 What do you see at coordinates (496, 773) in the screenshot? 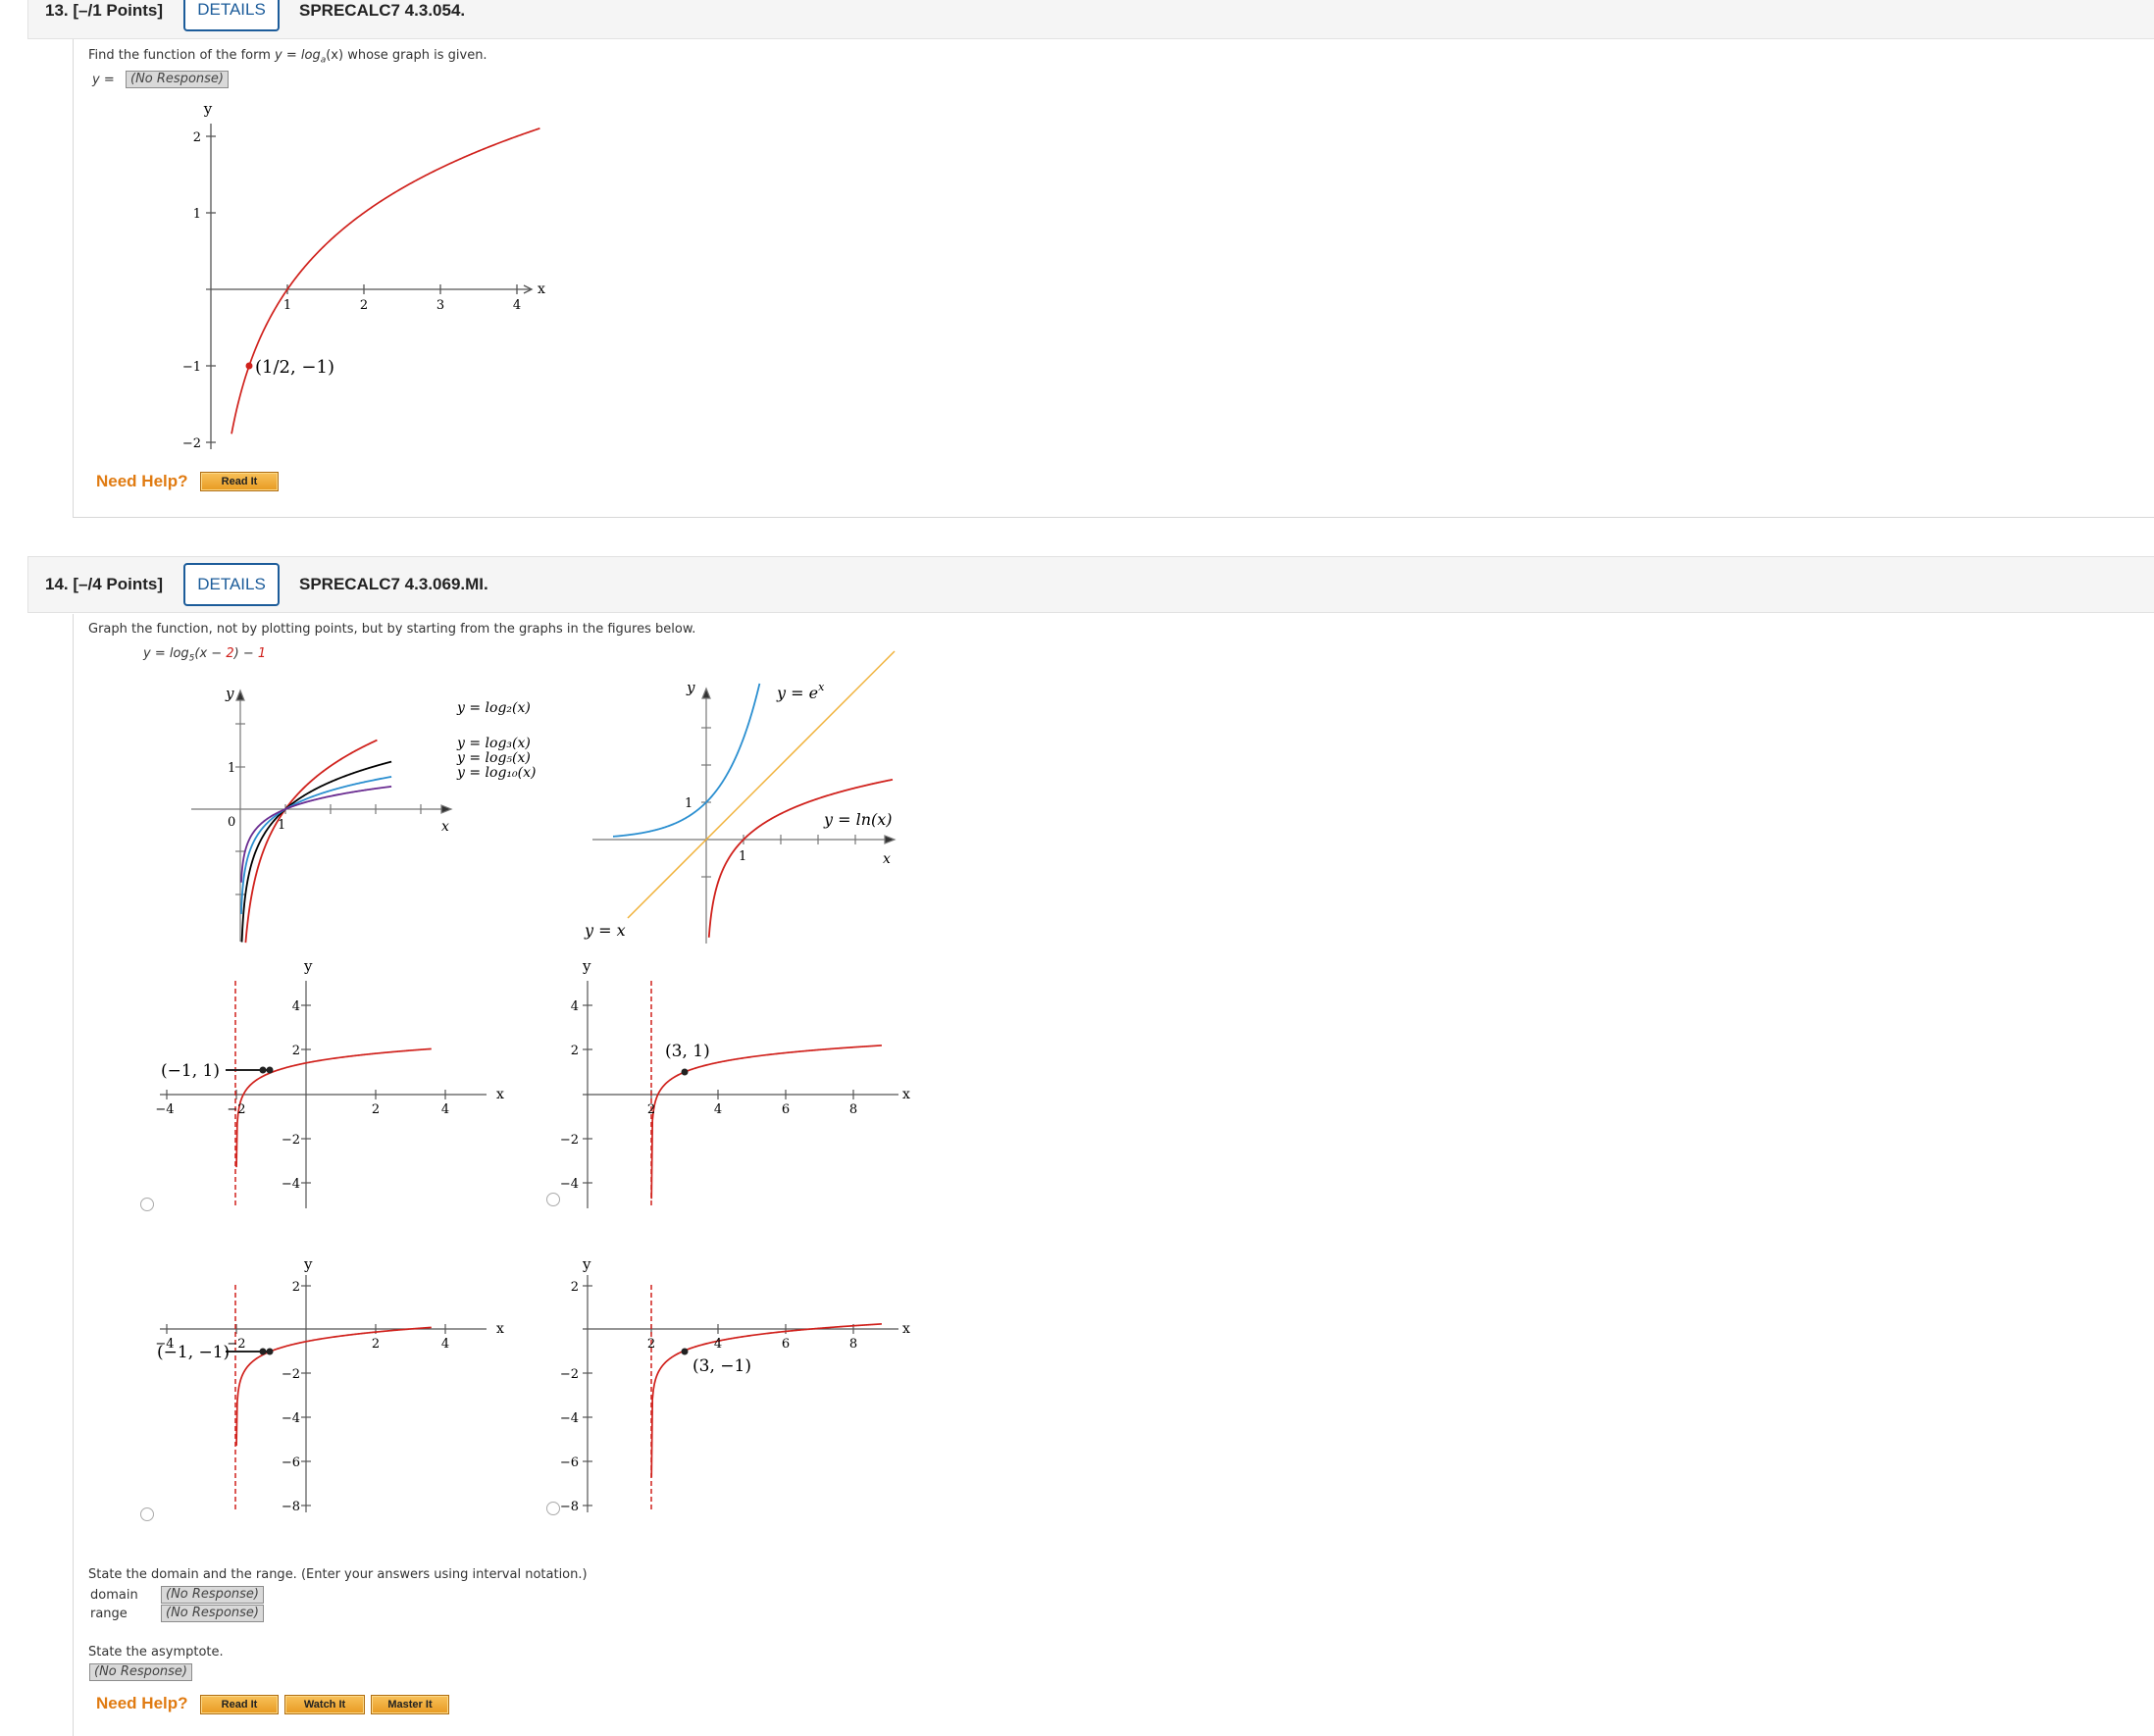
I see `ref1-label-log10: y = log₁₀(x)` at bounding box center [496, 773].